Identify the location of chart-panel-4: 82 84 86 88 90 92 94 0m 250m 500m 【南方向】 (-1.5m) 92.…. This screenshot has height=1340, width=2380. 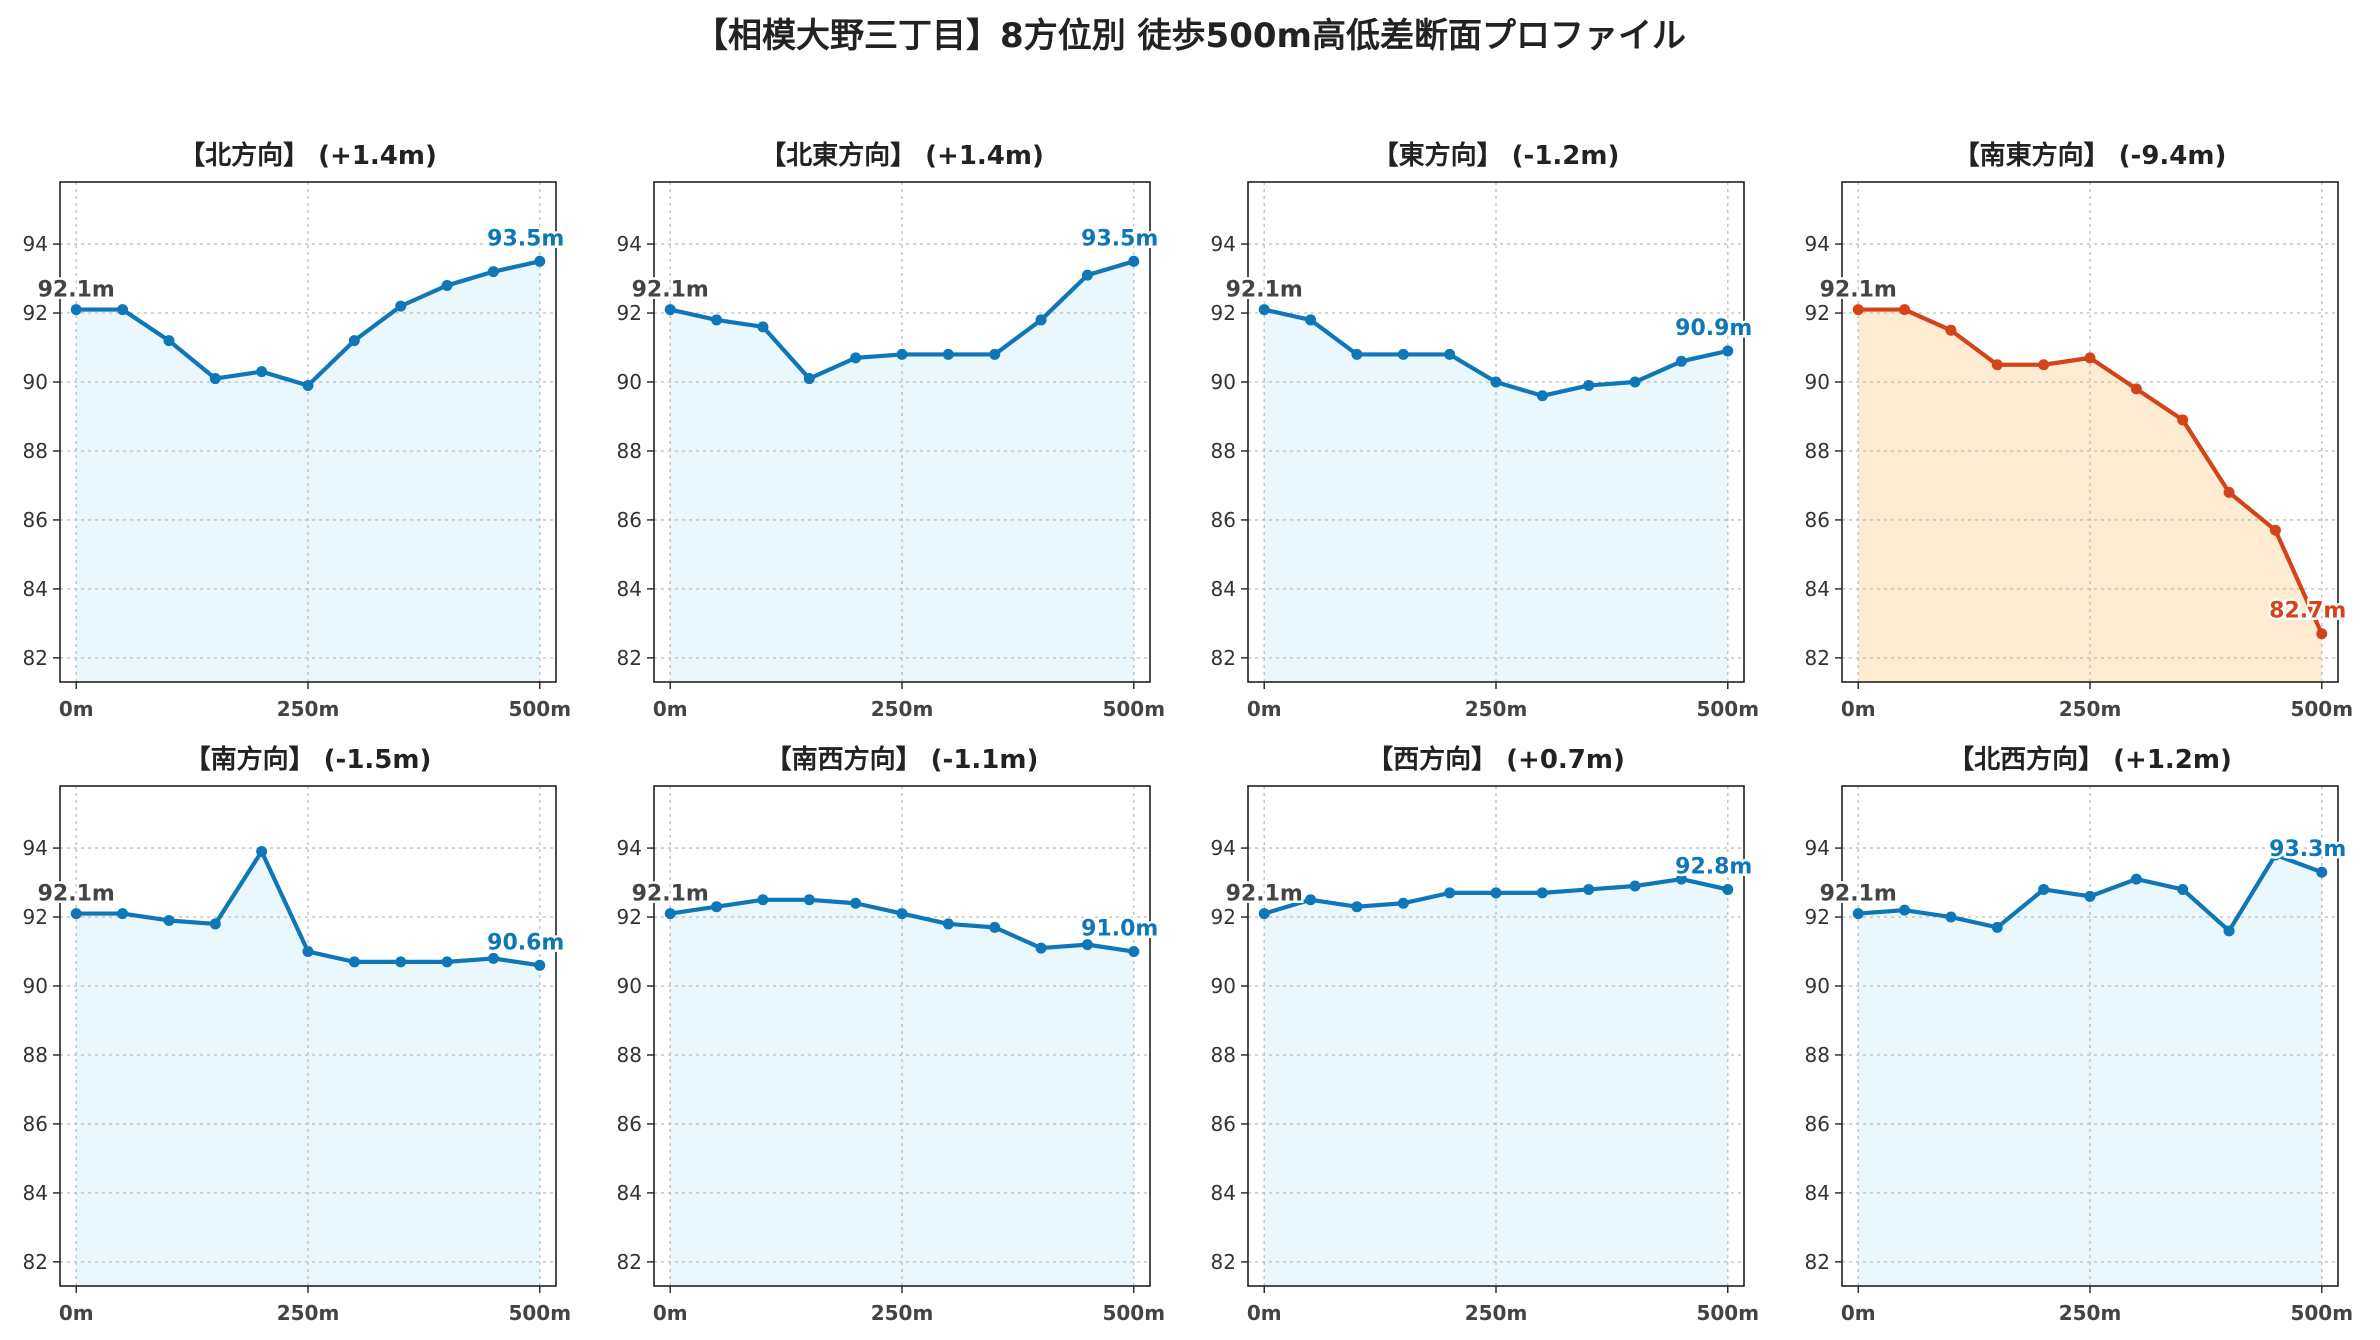
(297, 1034).